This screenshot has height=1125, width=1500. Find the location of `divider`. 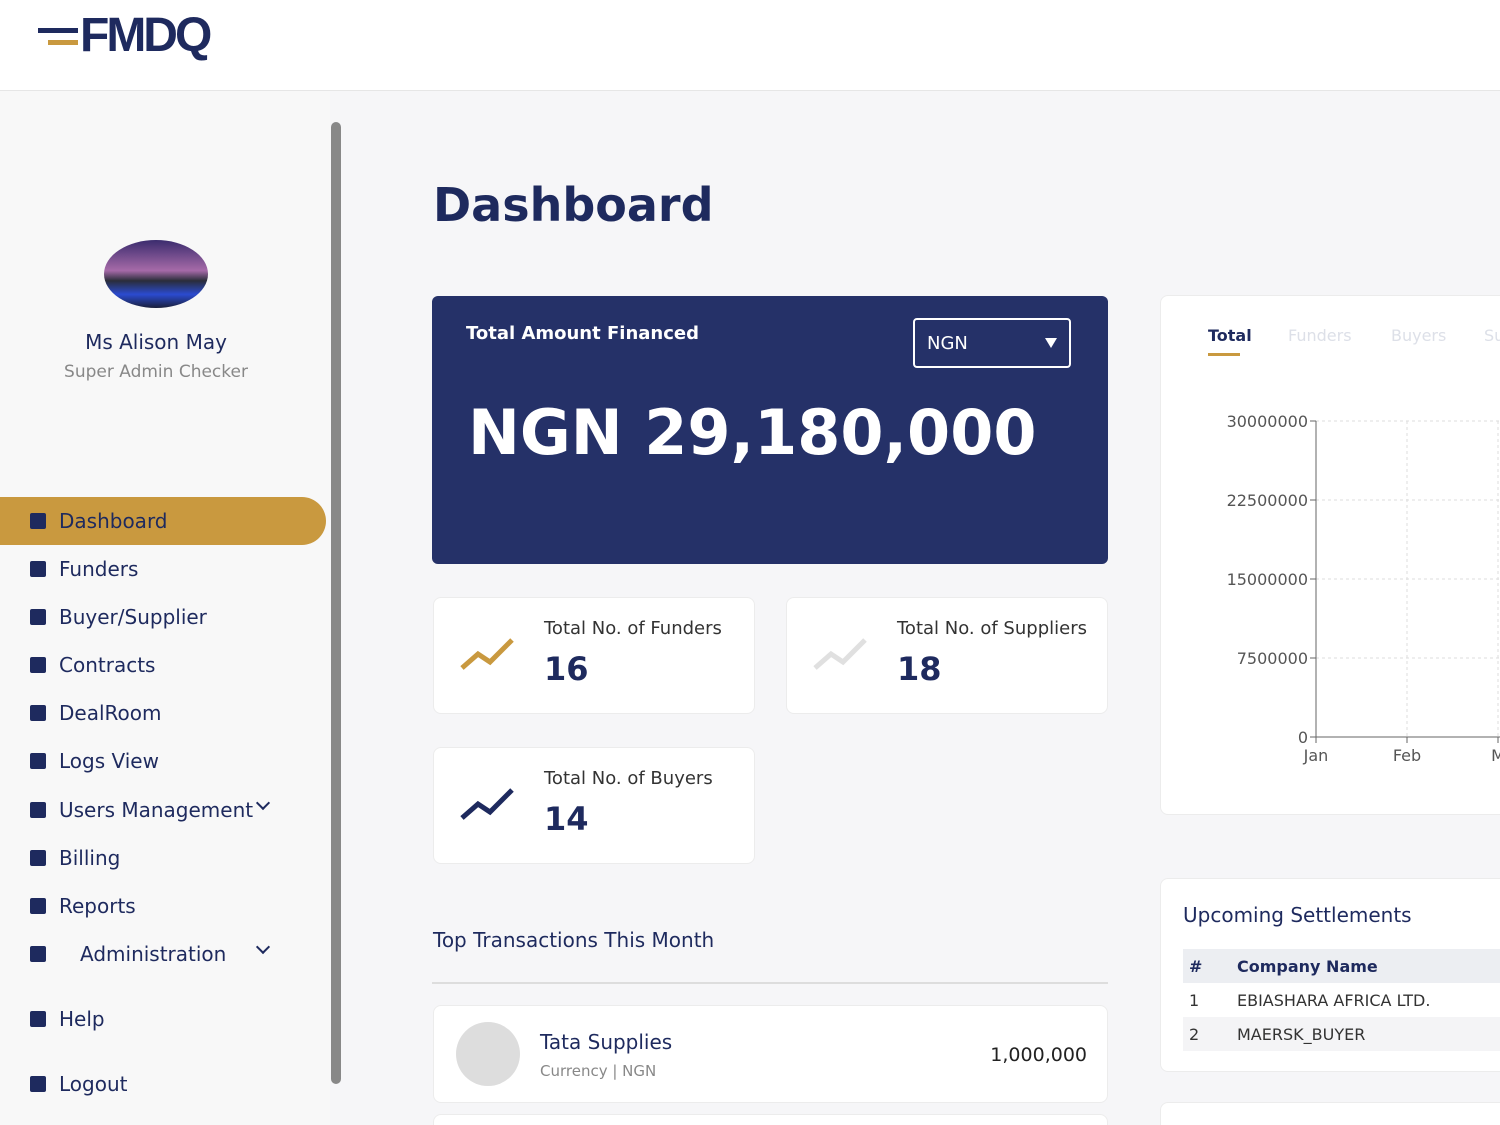

divider is located at coordinates (770, 983).